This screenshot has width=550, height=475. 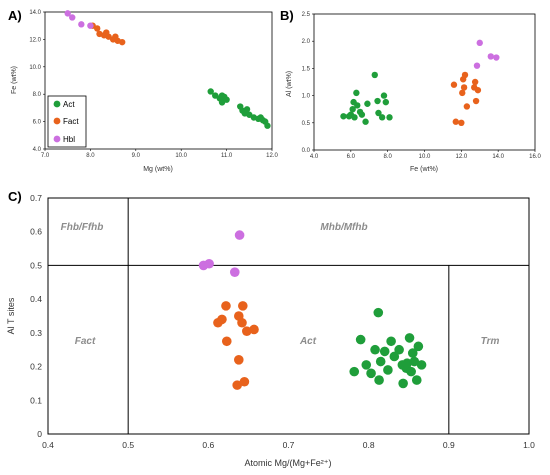 I want to click on panel-a-ytick-label: 4.0, so click(x=37, y=150).